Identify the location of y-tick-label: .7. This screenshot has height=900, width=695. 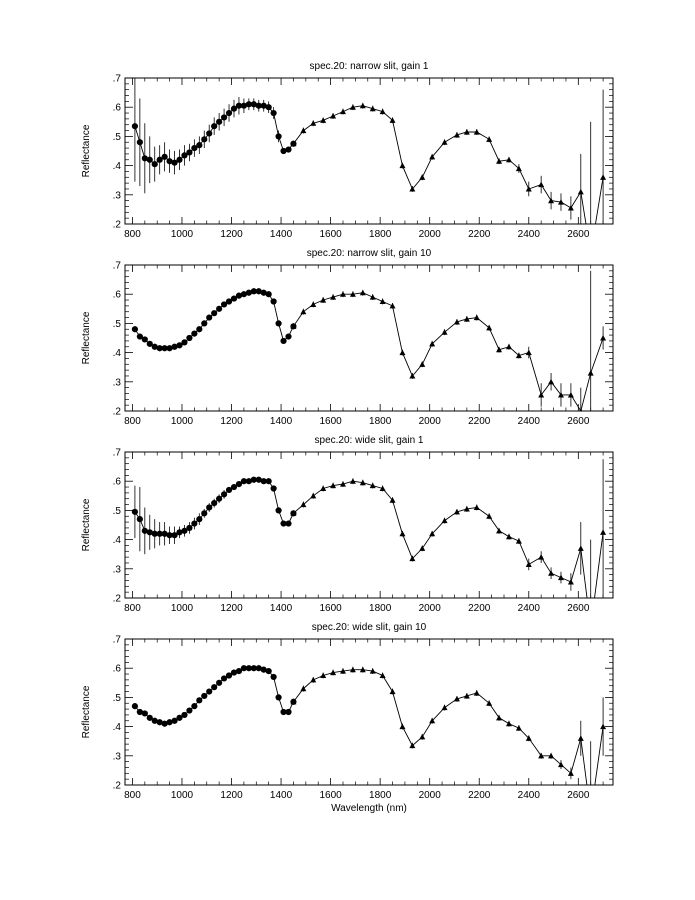
(117, 453).